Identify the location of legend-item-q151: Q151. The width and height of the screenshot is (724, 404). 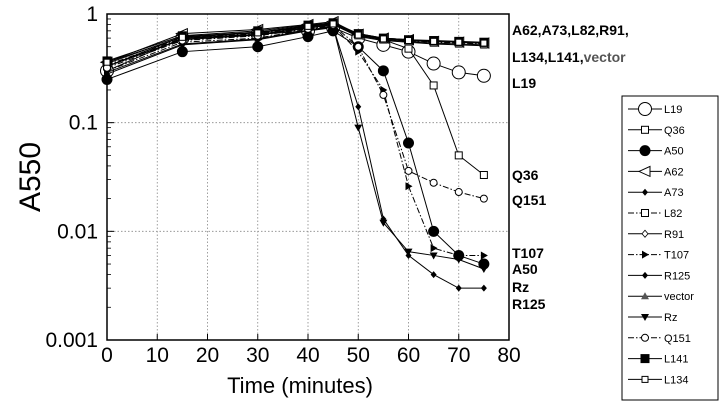
(659, 339).